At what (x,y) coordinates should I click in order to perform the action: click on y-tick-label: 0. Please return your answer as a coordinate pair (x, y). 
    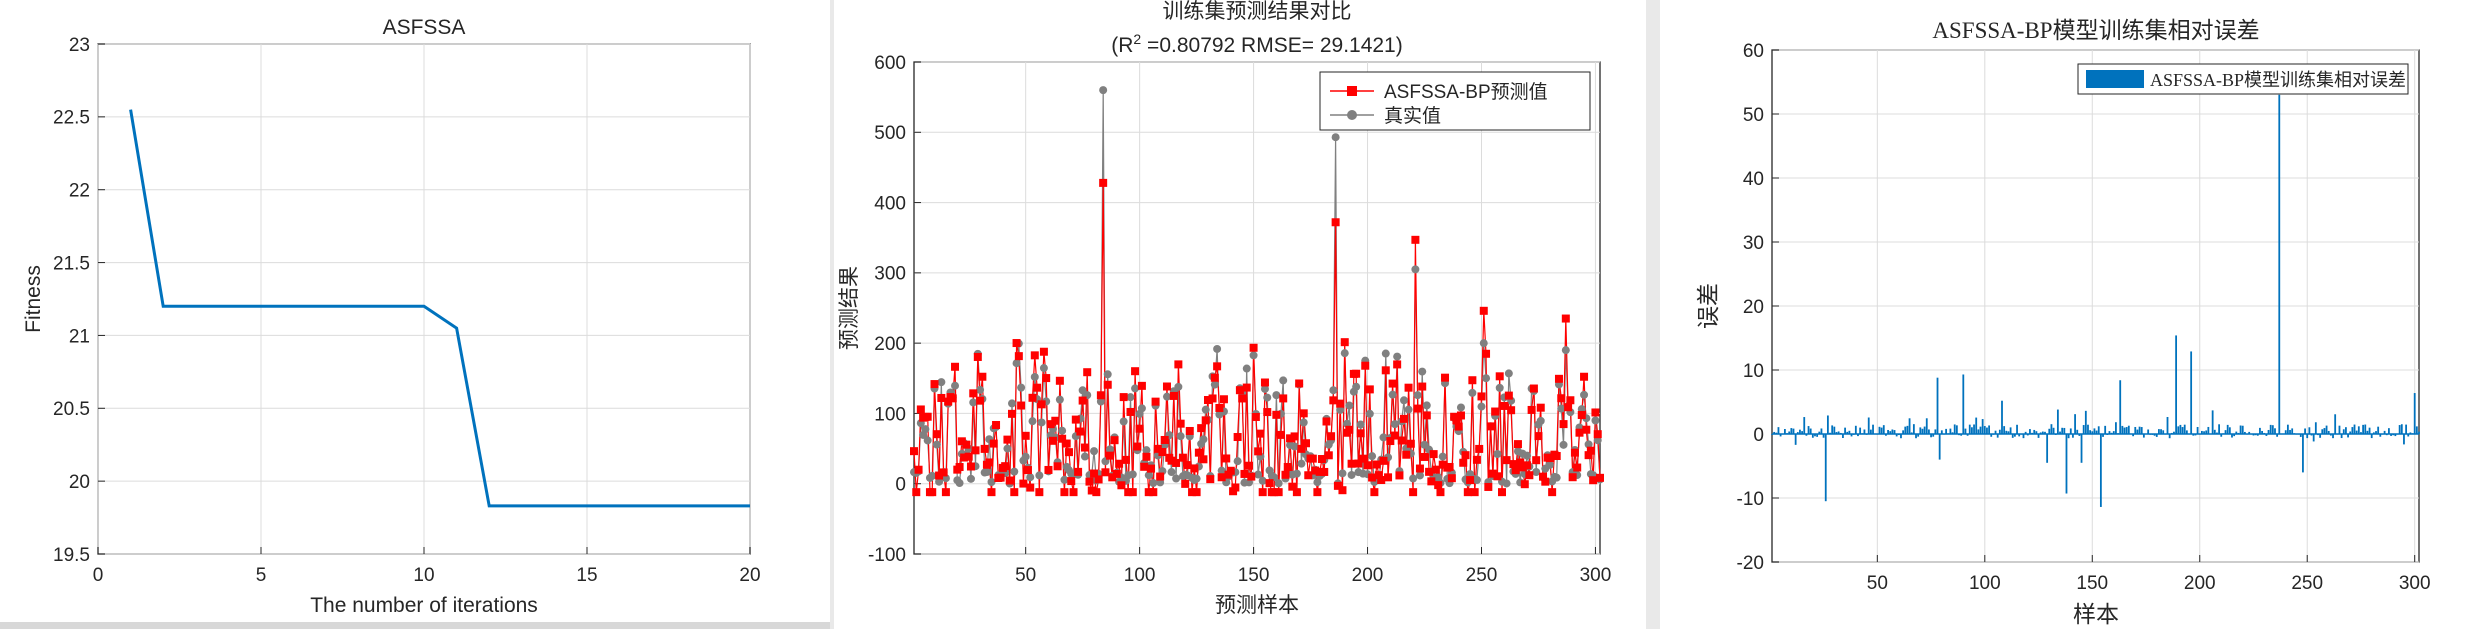
    Looking at the image, I should click on (1758, 435).